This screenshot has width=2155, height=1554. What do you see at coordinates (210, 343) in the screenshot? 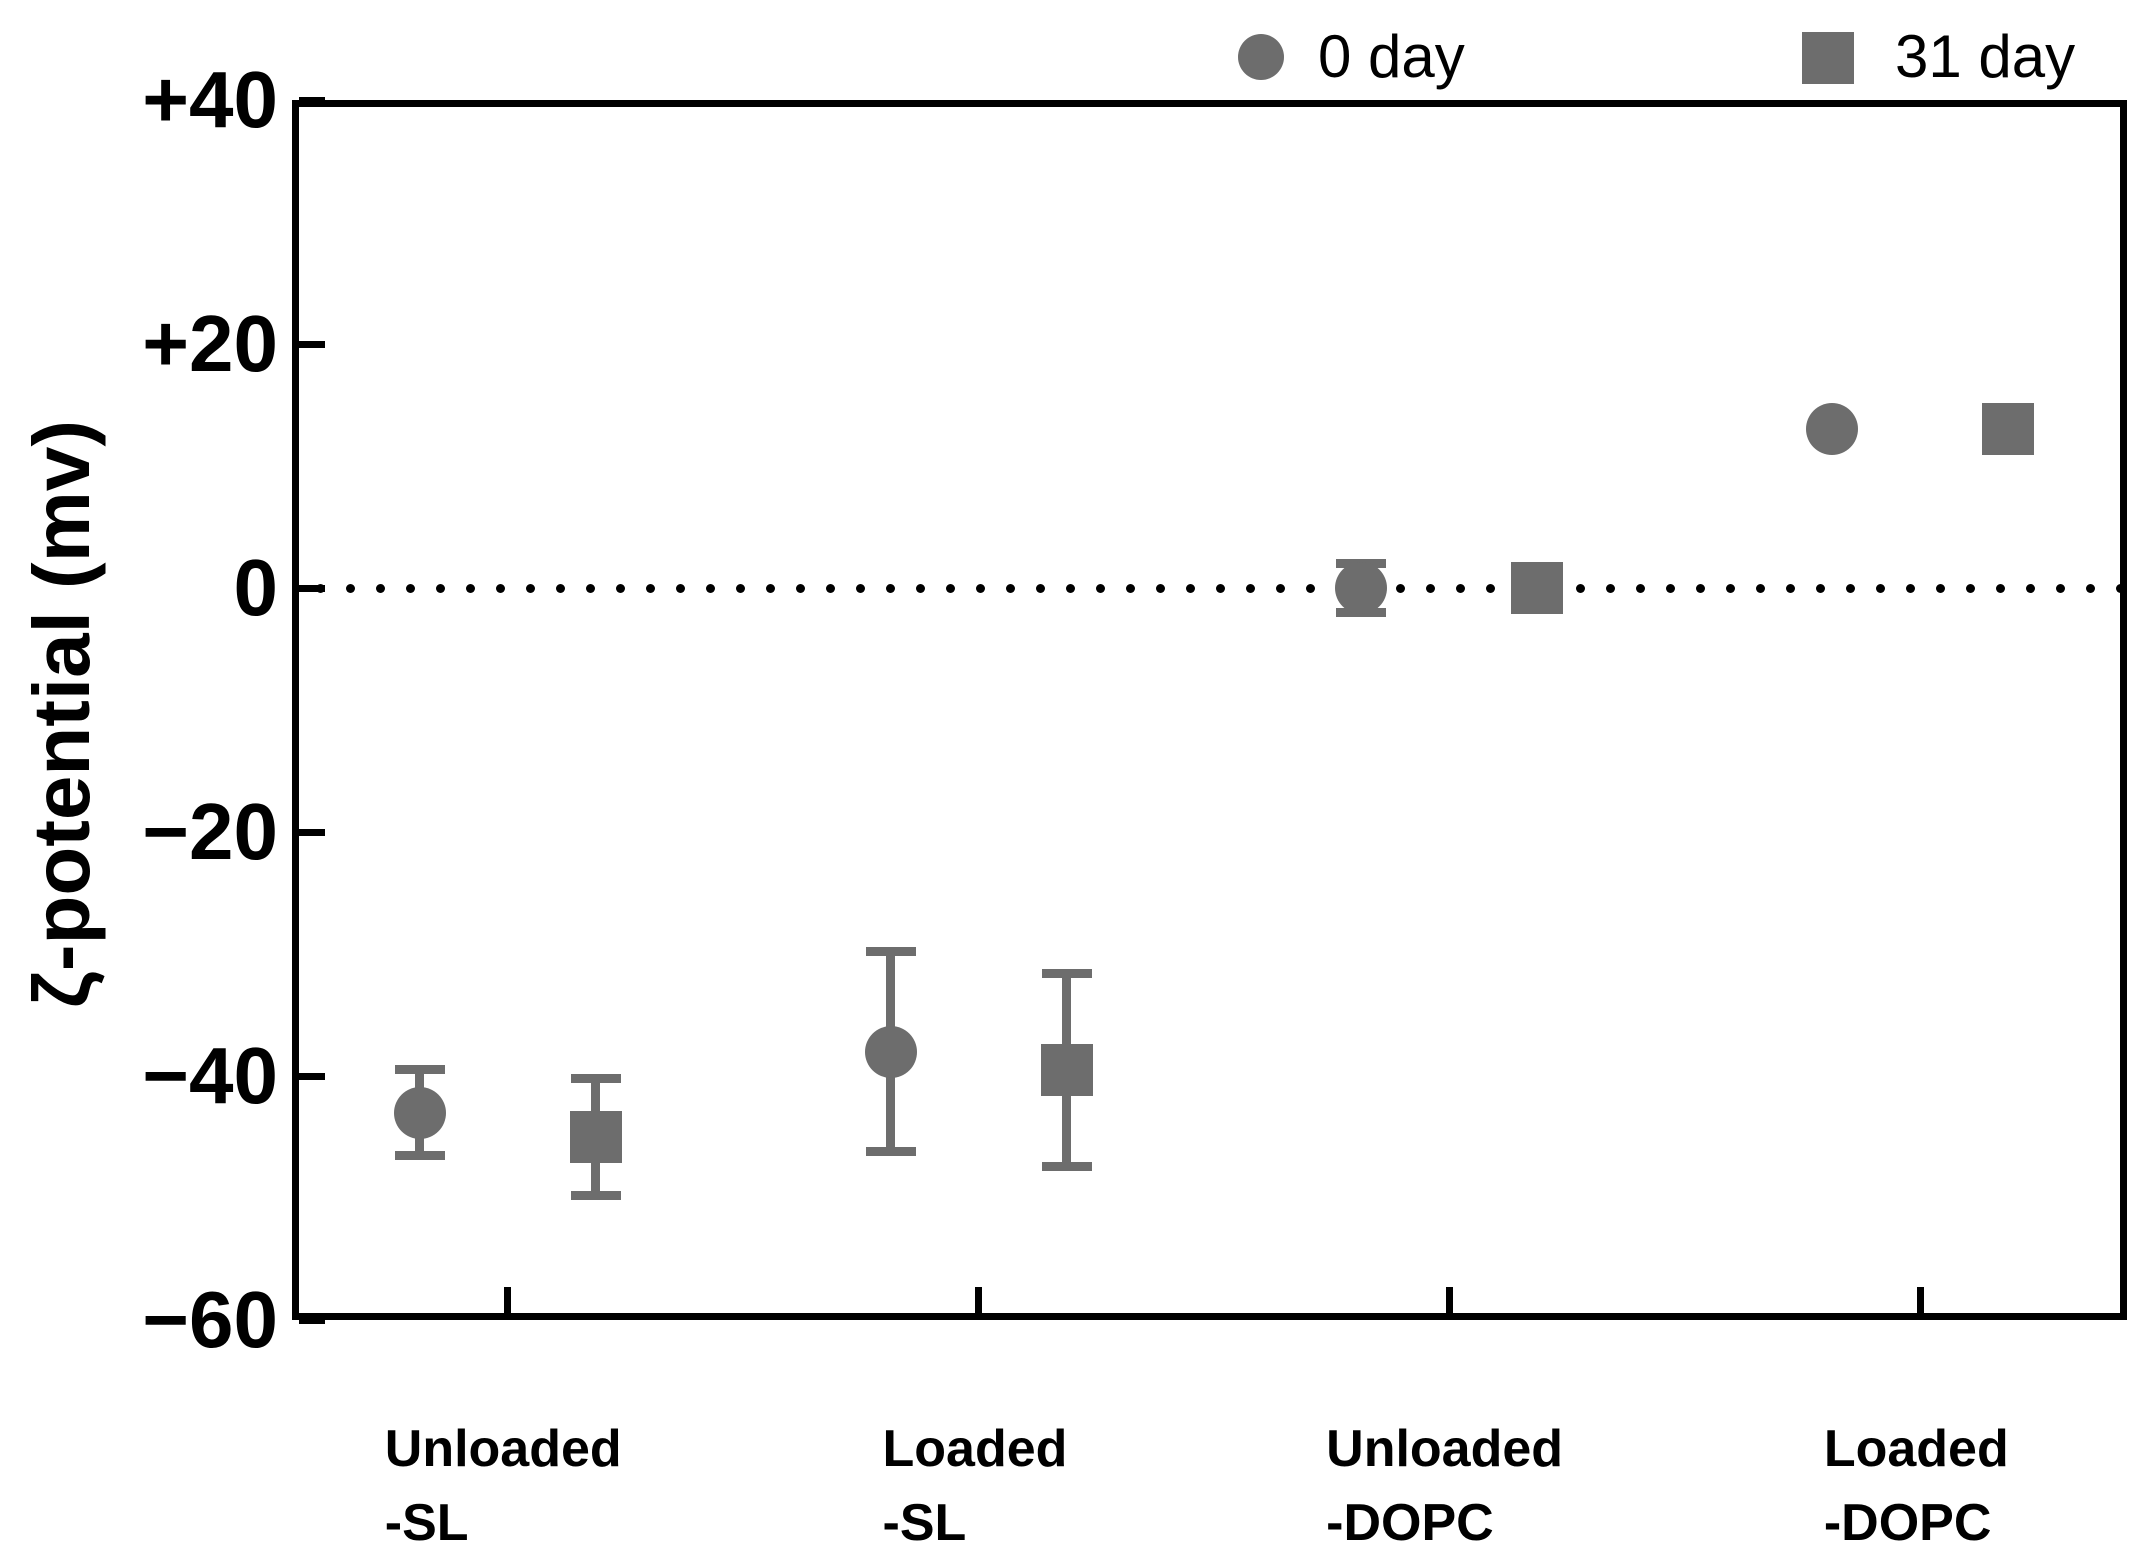
I see `y-axis-tick-label: +20` at bounding box center [210, 343].